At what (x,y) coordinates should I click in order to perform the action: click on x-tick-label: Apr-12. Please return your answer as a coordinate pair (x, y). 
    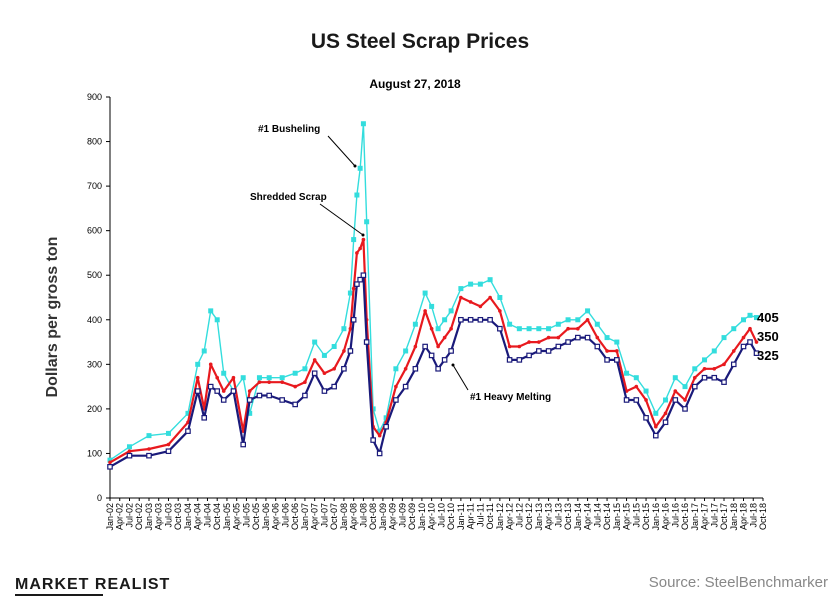
    Looking at the image, I should click on (510, 516).